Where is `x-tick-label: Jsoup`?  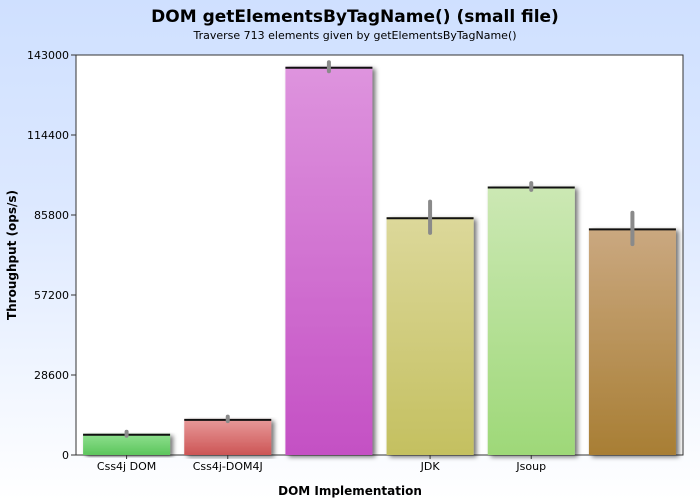
x-tick-label: Jsoup is located at coordinates (530, 466).